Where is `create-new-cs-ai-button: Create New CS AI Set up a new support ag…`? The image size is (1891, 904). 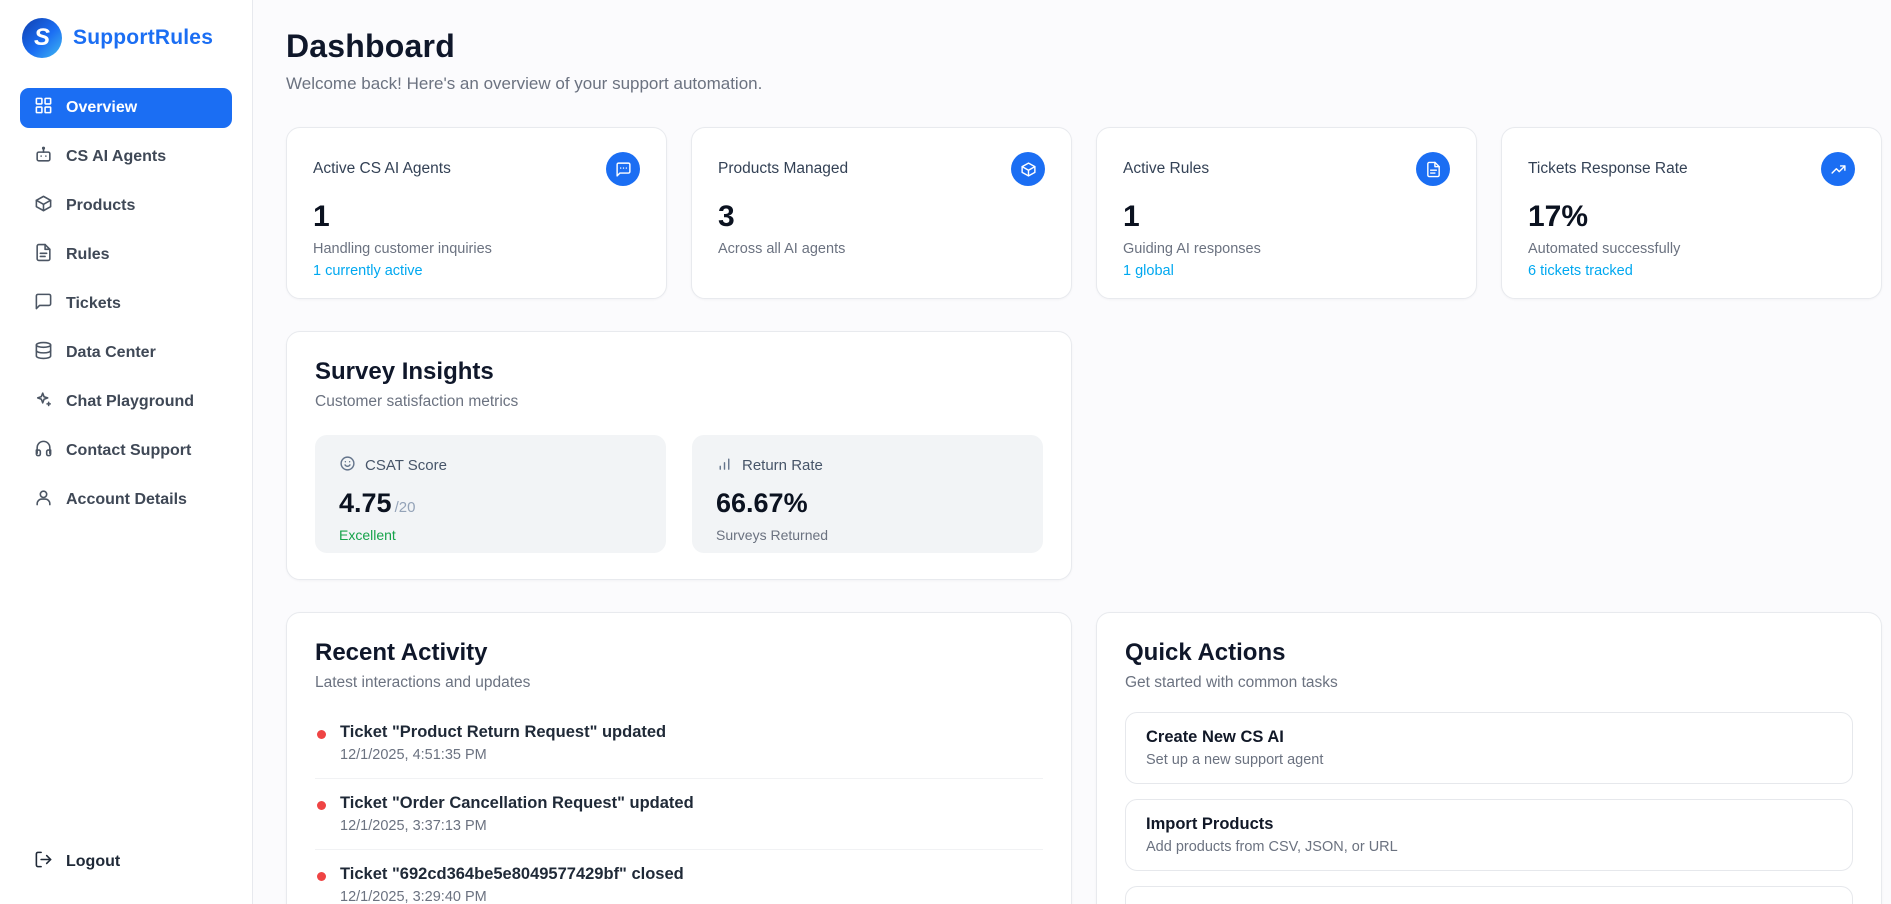
create-new-cs-ai-button: Create New CS AI Set up a new support ag… is located at coordinates (1489, 748).